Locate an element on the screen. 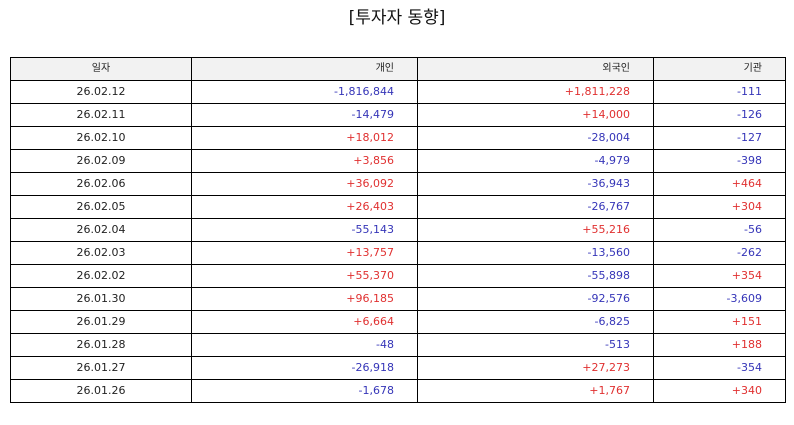 The height and width of the screenshot is (425, 794). cell-date: 26.01.30 is located at coordinates (101, 299).